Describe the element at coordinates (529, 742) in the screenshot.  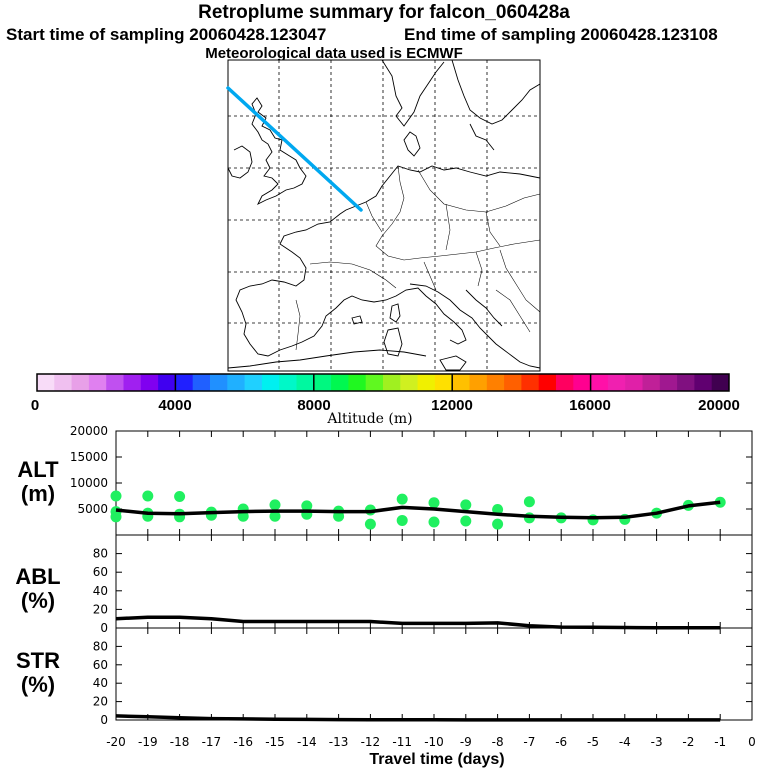
I see `x-tick-label: -7` at that location.